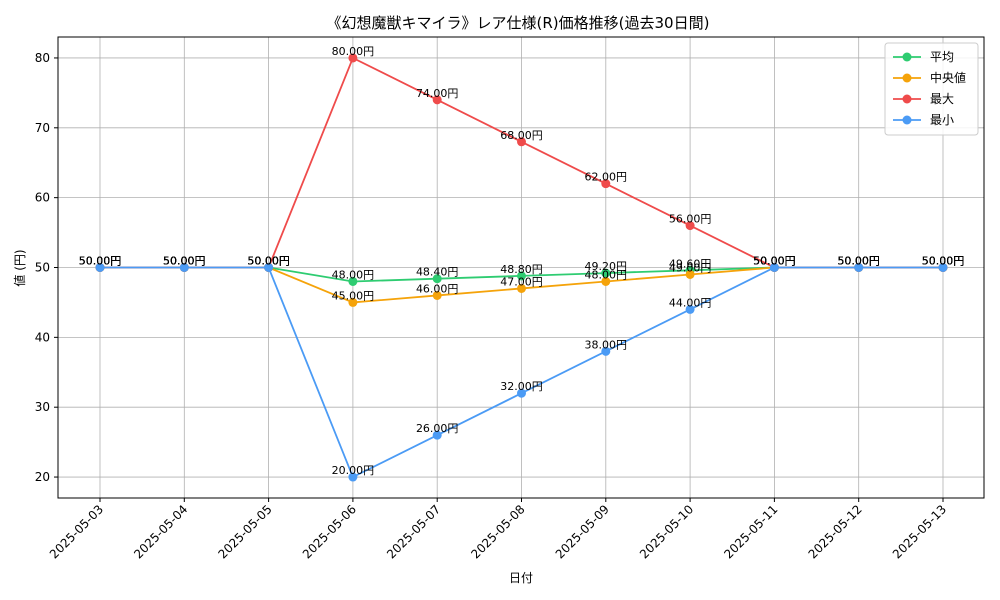 Image resolution: width=1000 pixels, height=600 pixels. I want to click on y-tick-label: 50, so click(42, 268).